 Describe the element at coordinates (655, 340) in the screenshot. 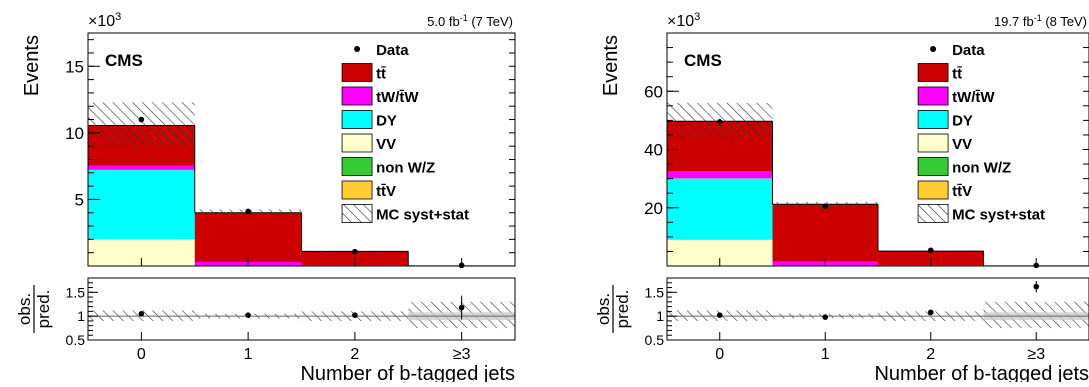

I see `panel2-ratio-ytick-label-0: 0.5` at that location.